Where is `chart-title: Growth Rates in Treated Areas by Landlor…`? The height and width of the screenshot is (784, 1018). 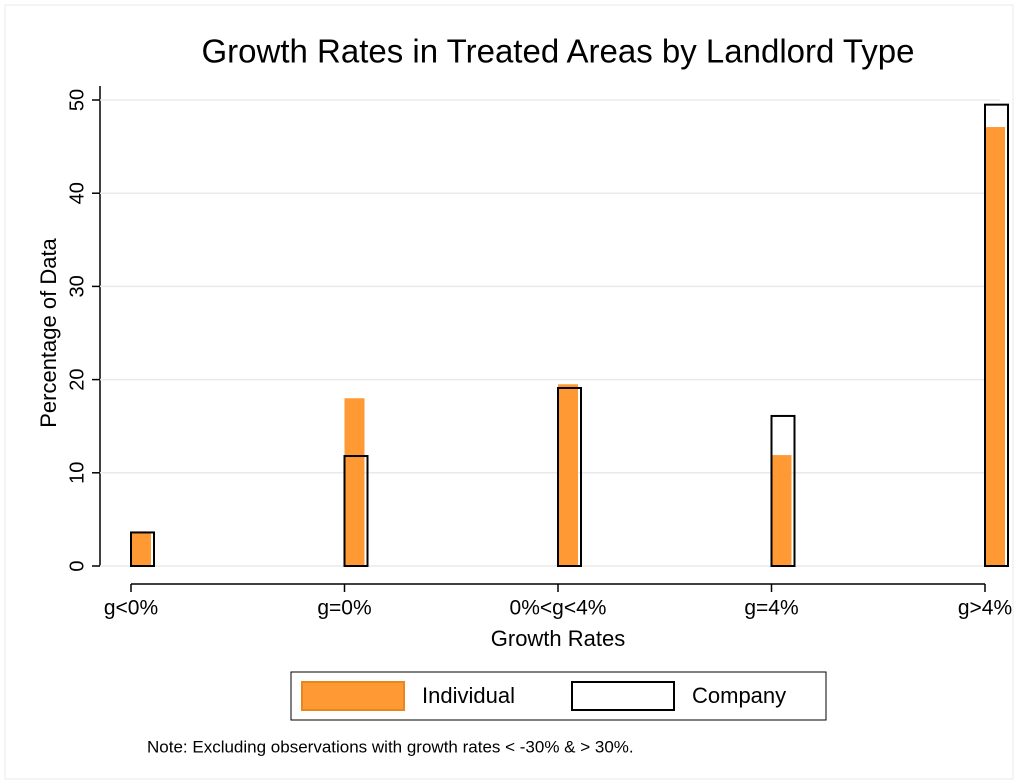 chart-title: Growth Rates in Treated Areas by Landlor… is located at coordinates (558, 51).